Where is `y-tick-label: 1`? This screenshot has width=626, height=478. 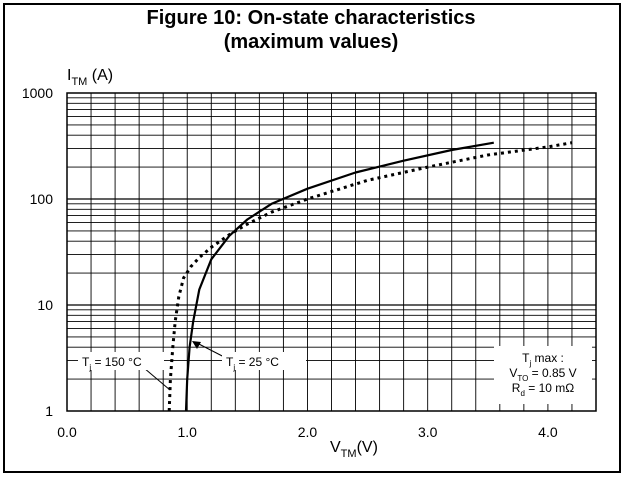 y-tick-label: 1 is located at coordinates (49, 411).